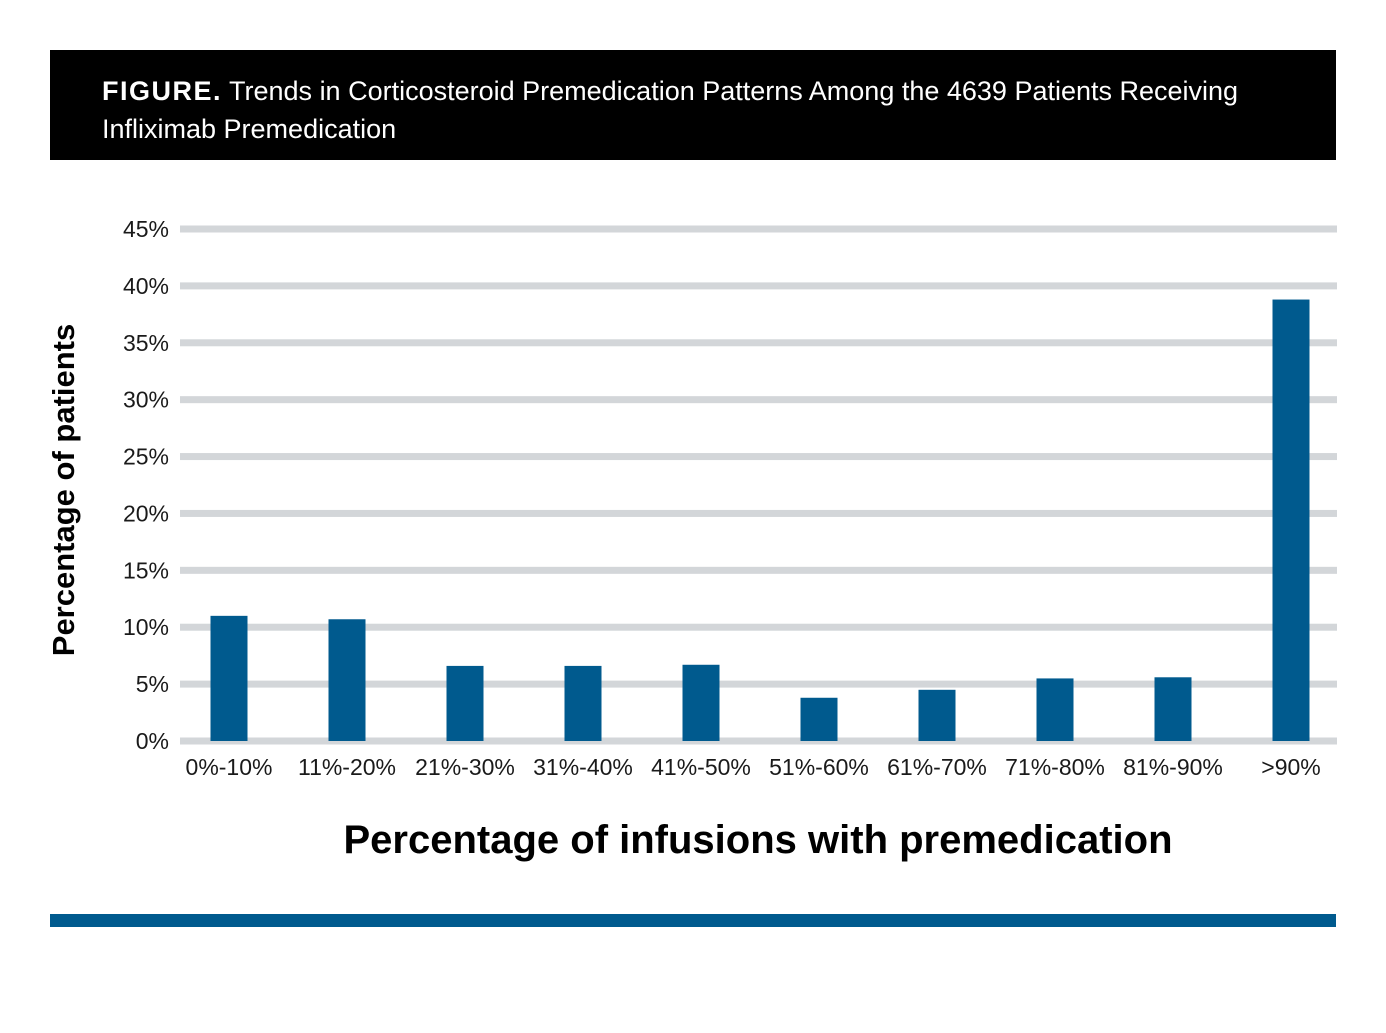  I want to click on y-tick-label: 35%, so click(146, 343).